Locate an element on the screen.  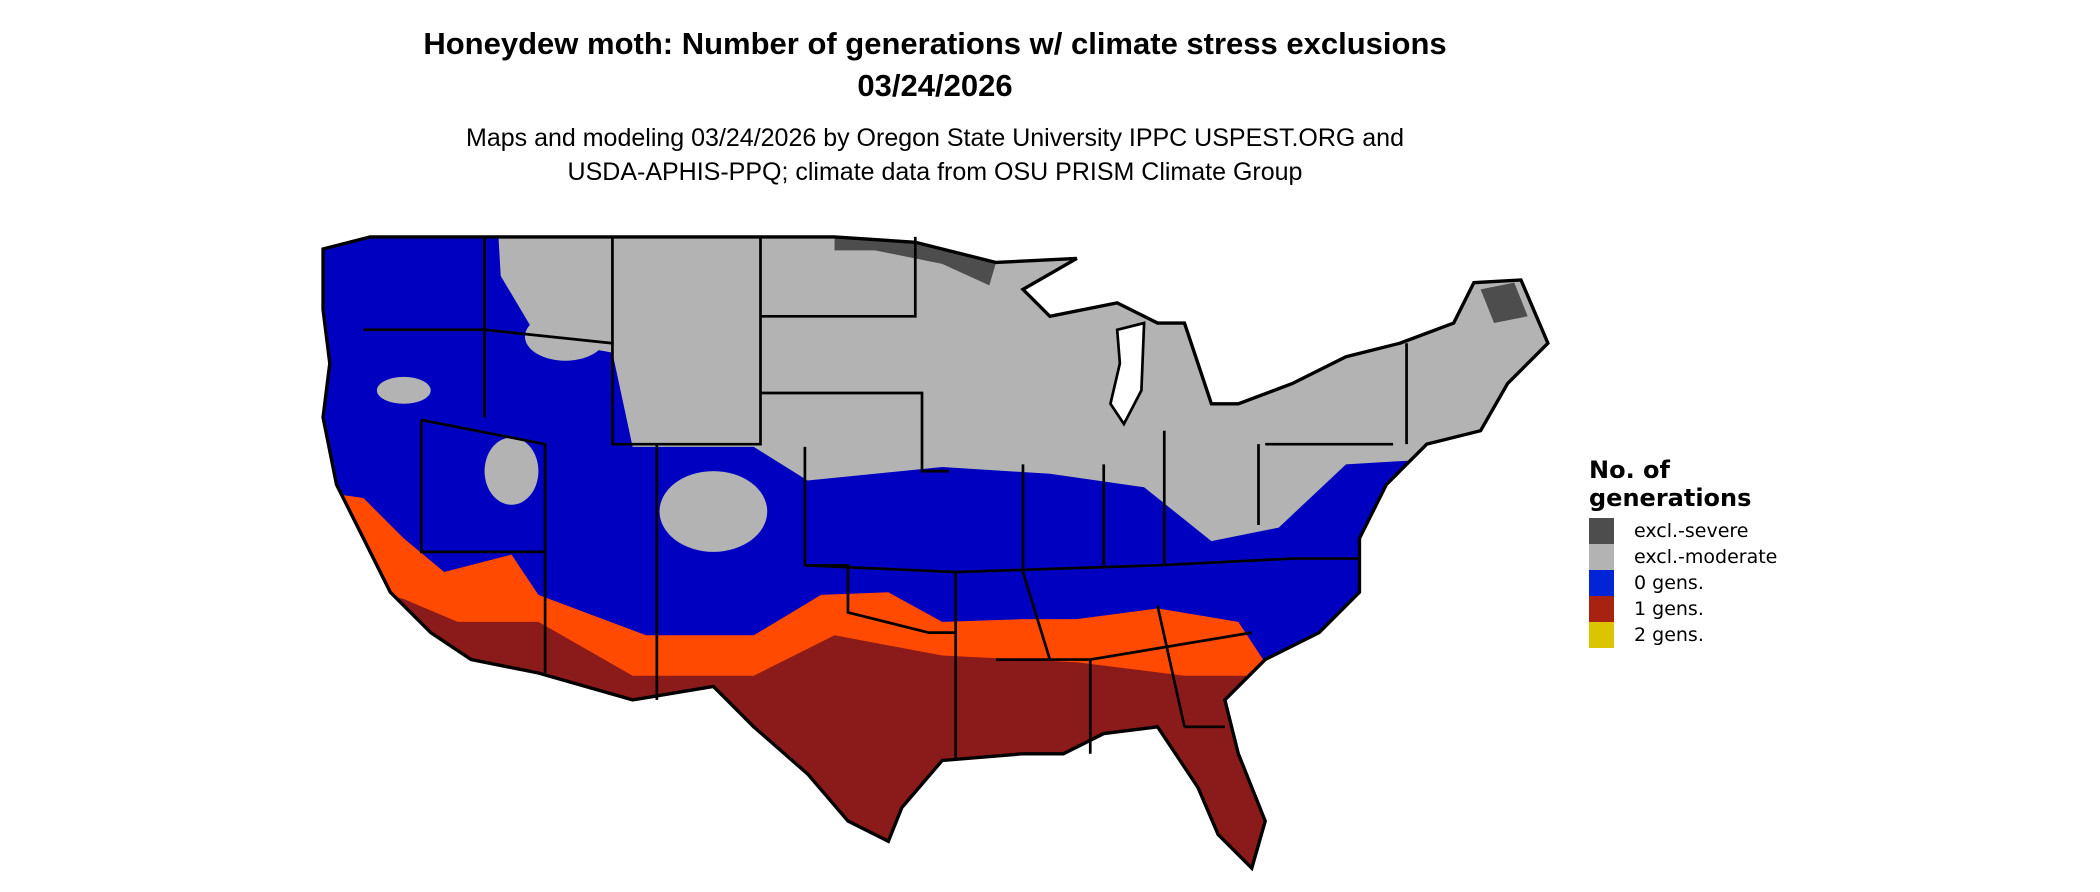
legend-title-line2: generations is located at coordinates (1670, 498).